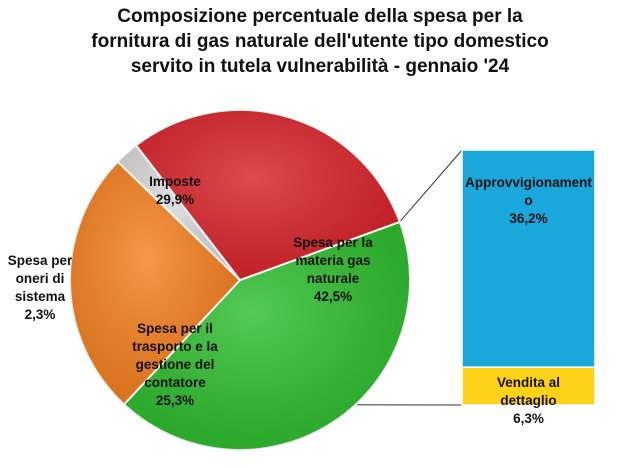 The height and width of the screenshot is (468, 640). What do you see at coordinates (175, 190) in the screenshot?
I see `data-label-imposte: Imposte 29,9%` at bounding box center [175, 190].